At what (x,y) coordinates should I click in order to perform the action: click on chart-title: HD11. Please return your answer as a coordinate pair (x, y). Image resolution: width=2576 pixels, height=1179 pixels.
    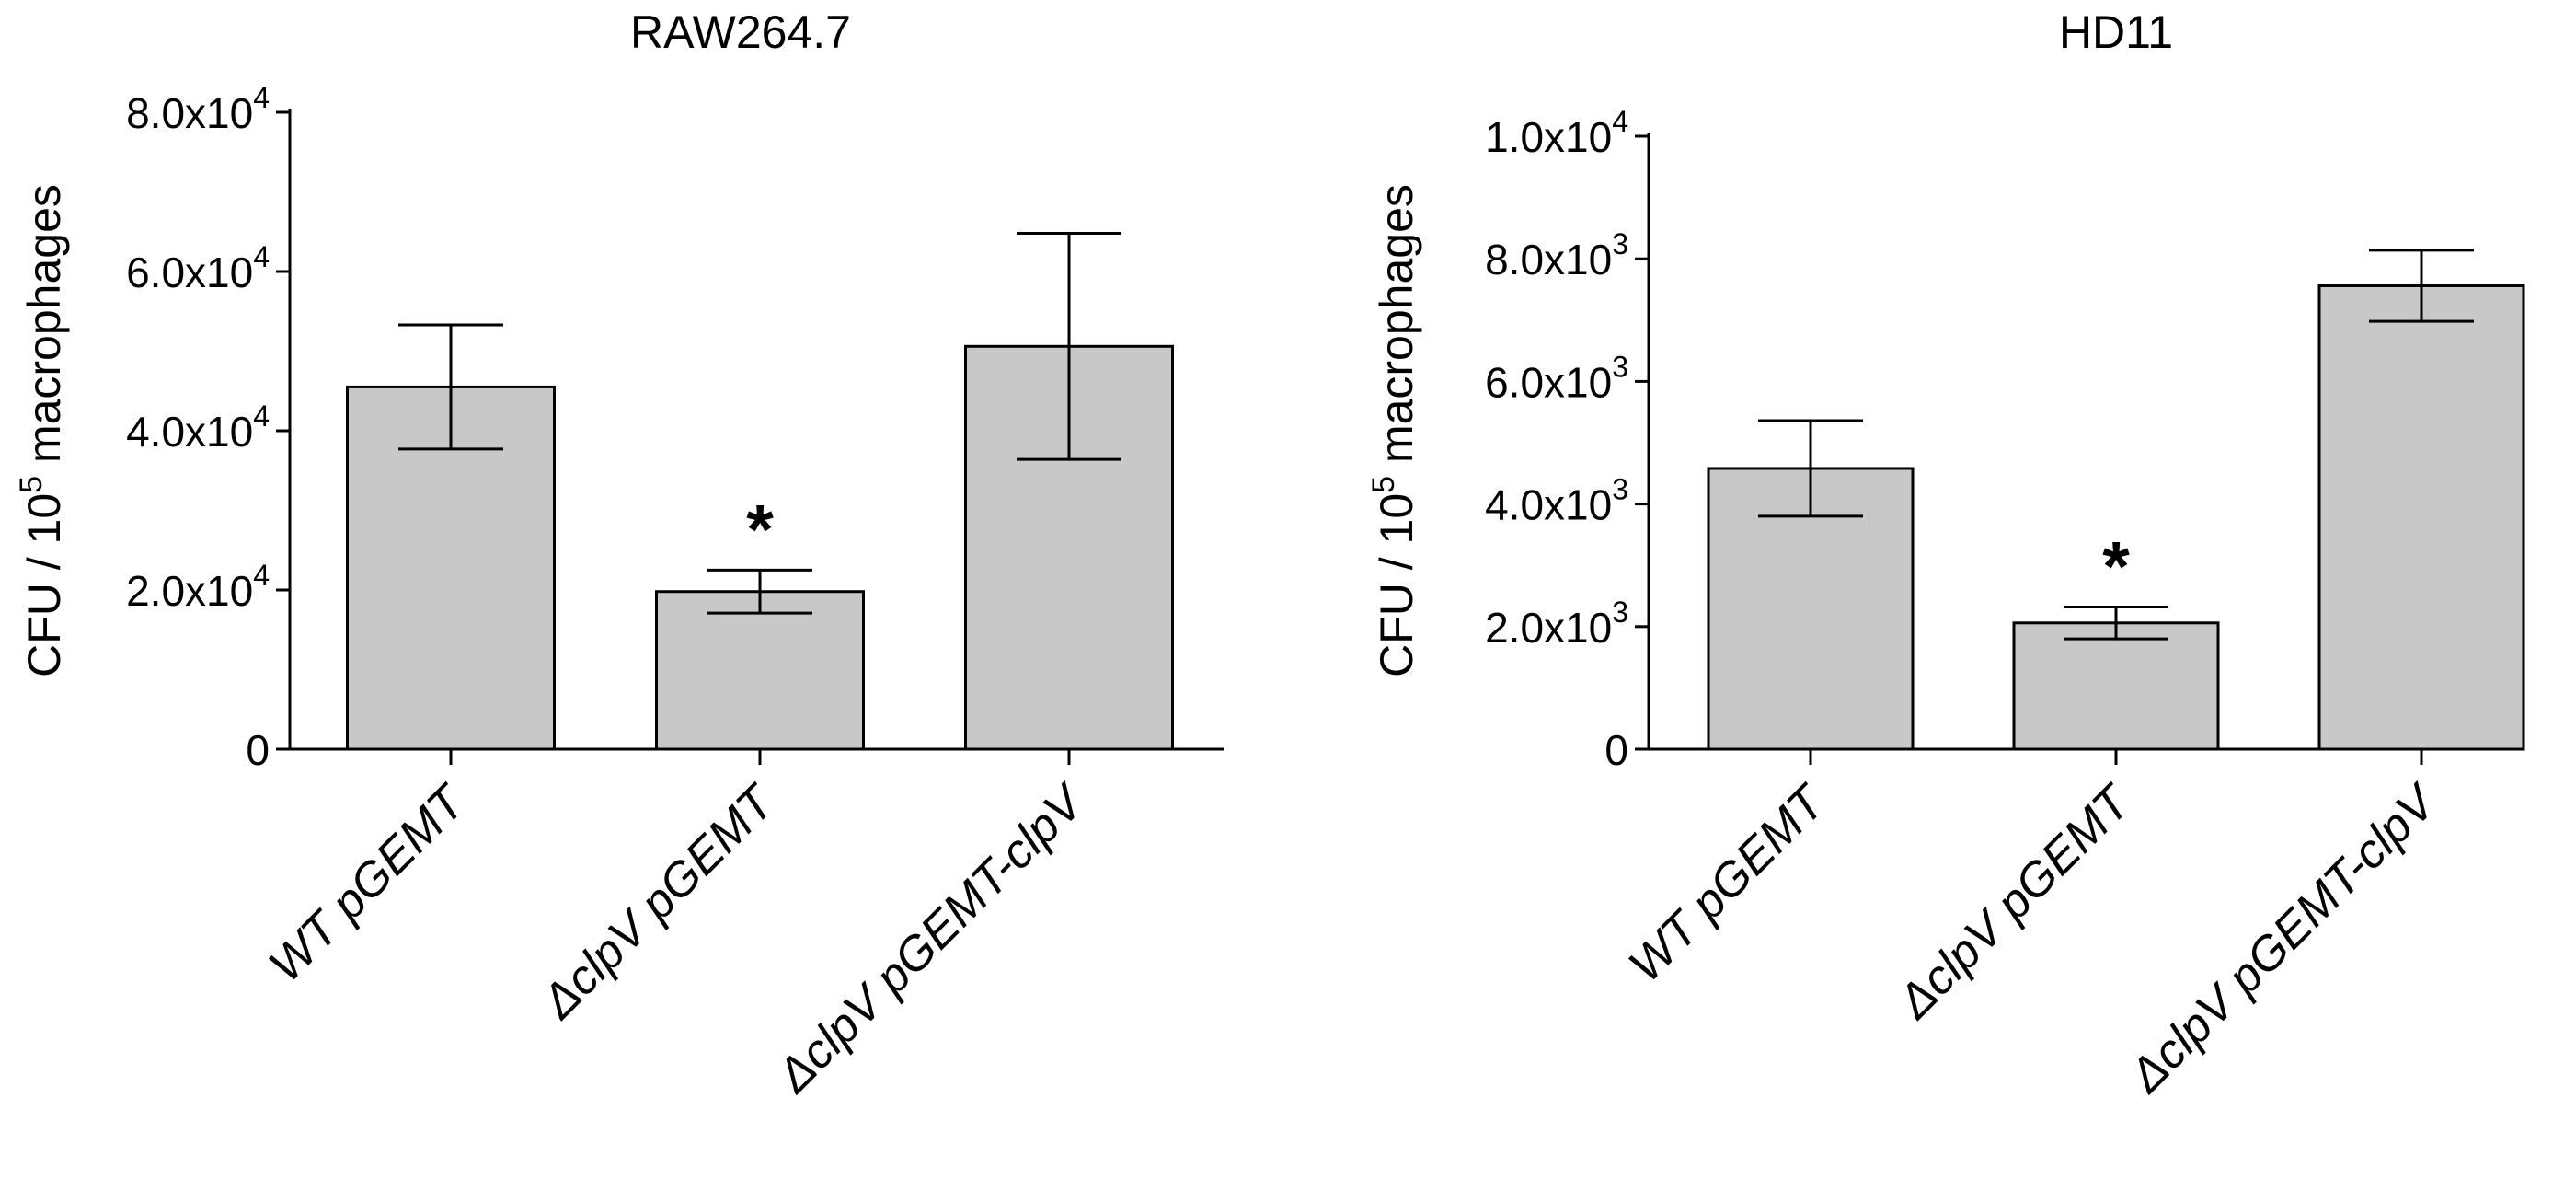
    Looking at the image, I should click on (2116, 32).